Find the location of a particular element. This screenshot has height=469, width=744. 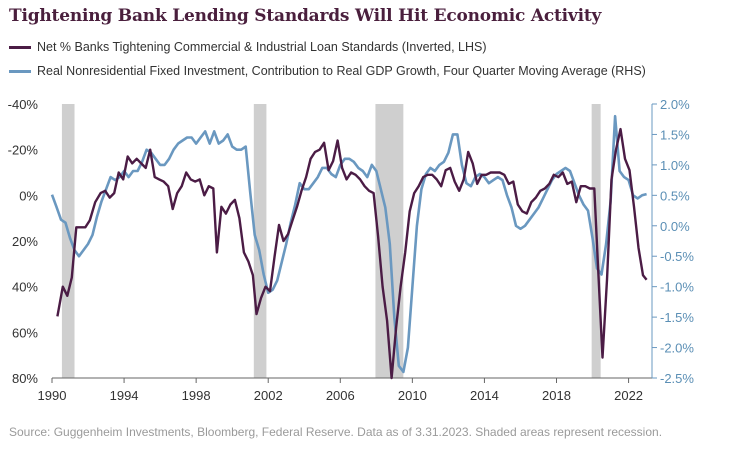

x-tick-label: 2010 is located at coordinates (412, 395).